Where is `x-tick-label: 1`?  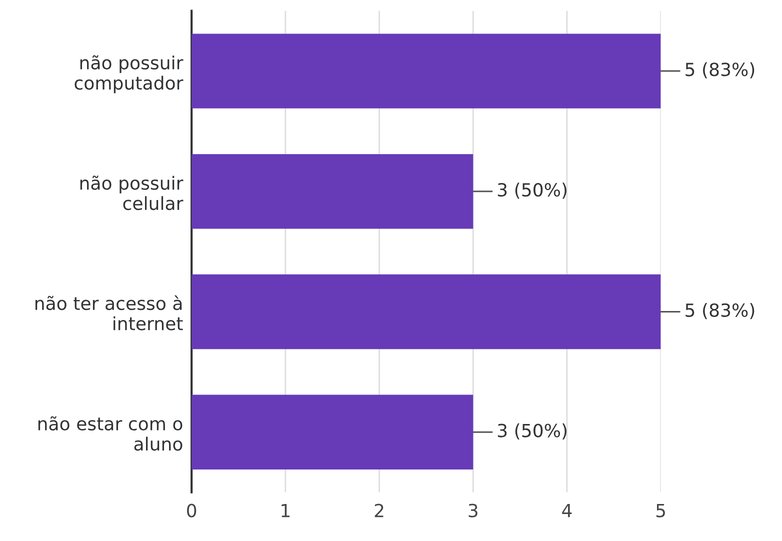
x-tick-label: 1 is located at coordinates (286, 511).